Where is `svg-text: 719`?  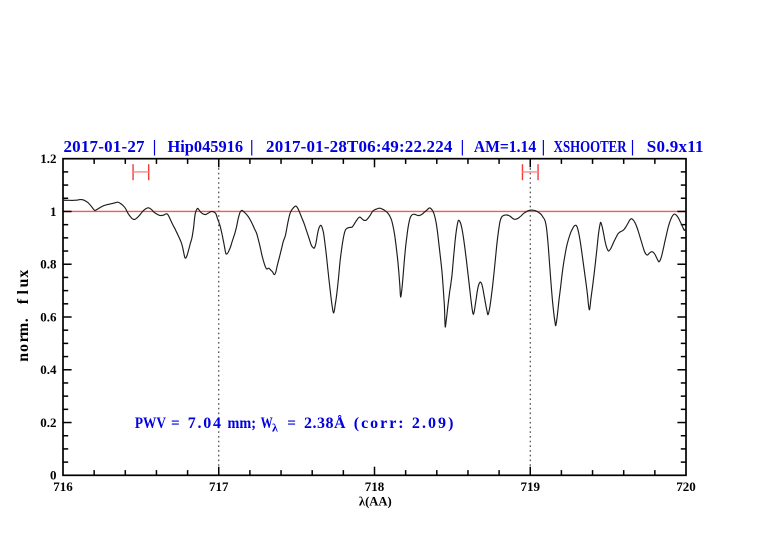 svg-text: 719 is located at coordinates (530, 486).